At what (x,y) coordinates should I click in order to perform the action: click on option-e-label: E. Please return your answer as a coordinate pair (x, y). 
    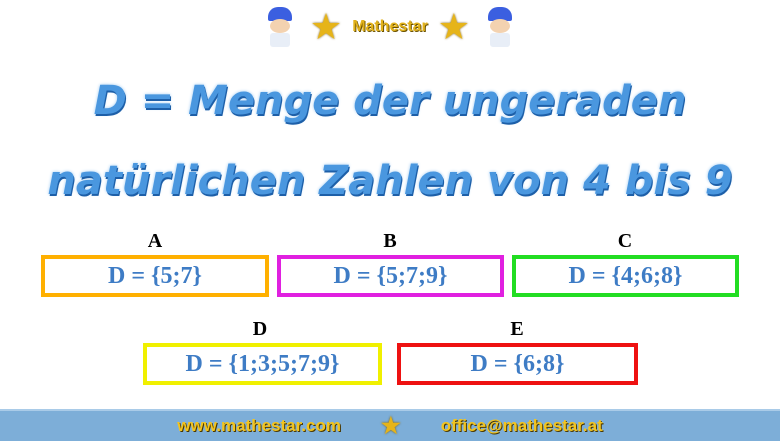
    Looking at the image, I should click on (517, 329).